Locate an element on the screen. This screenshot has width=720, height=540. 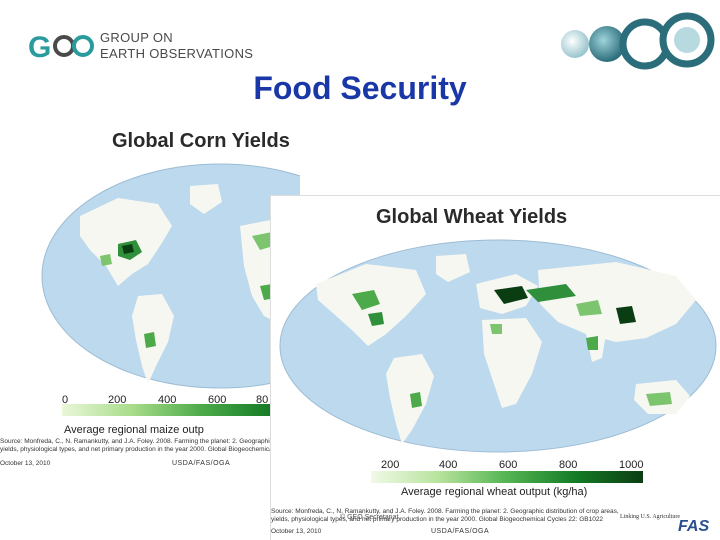
wheat-tick: 800 is located at coordinates (568, 465).